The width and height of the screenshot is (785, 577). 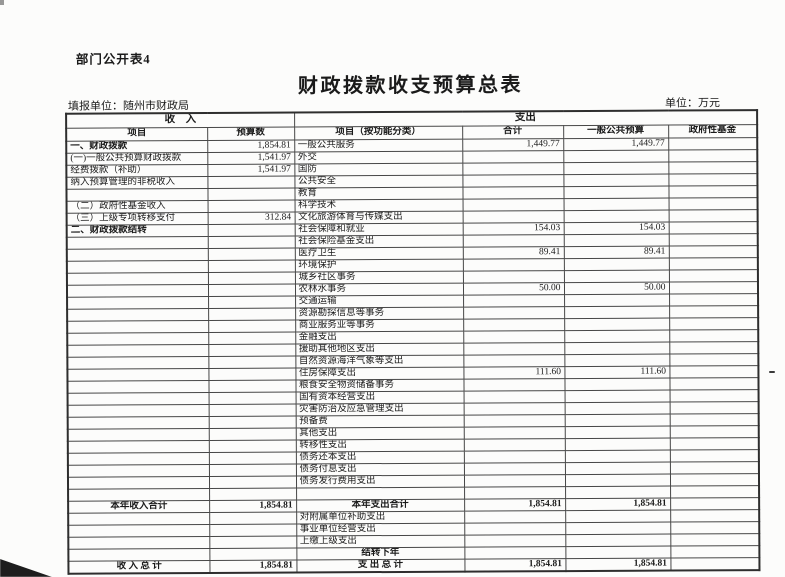 I want to click on cell-in: 本年收入合计, so click(x=139, y=507).